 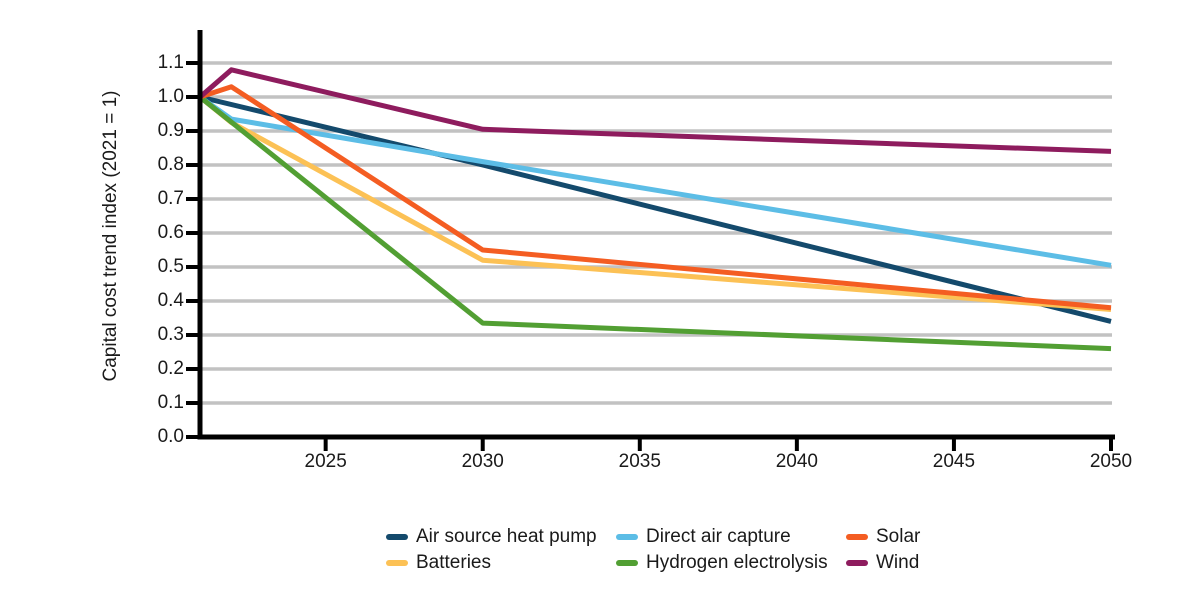 I want to click on legend-label-hydrogen-electrolysis: Hydrogen electrolysis, so click(x=737, y=562).